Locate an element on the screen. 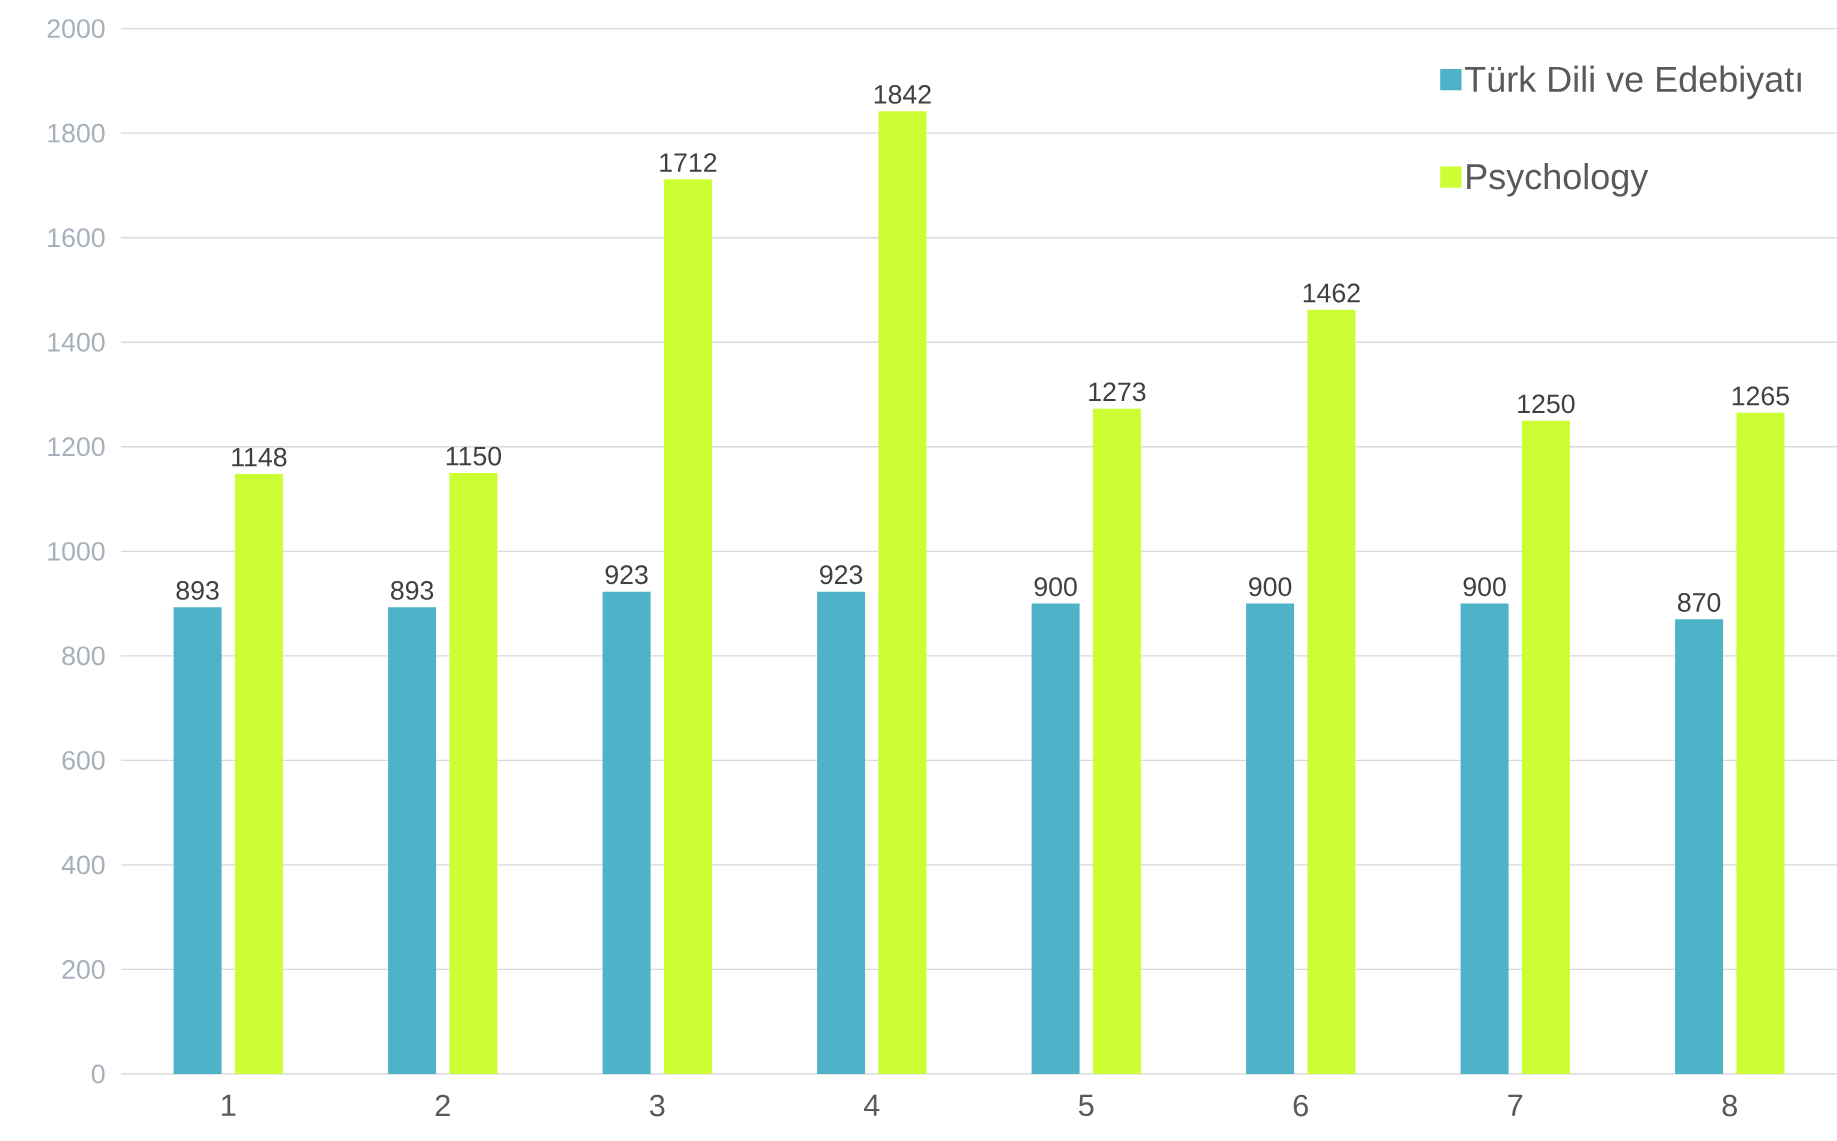 The image size is (1837, 1141). legend-label: Türk Dili ve Edebiyatı is located at coordinates (1633, 82).